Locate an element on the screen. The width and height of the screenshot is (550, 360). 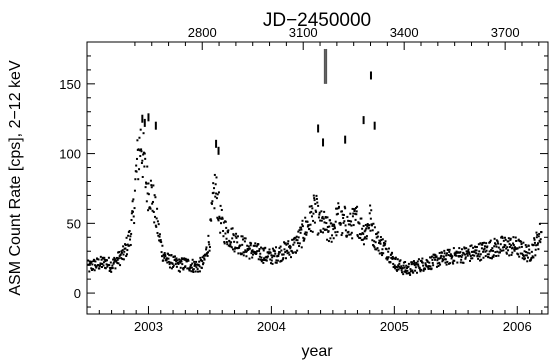
x-tick-label: 2003 is located at coordinates (148, 326).